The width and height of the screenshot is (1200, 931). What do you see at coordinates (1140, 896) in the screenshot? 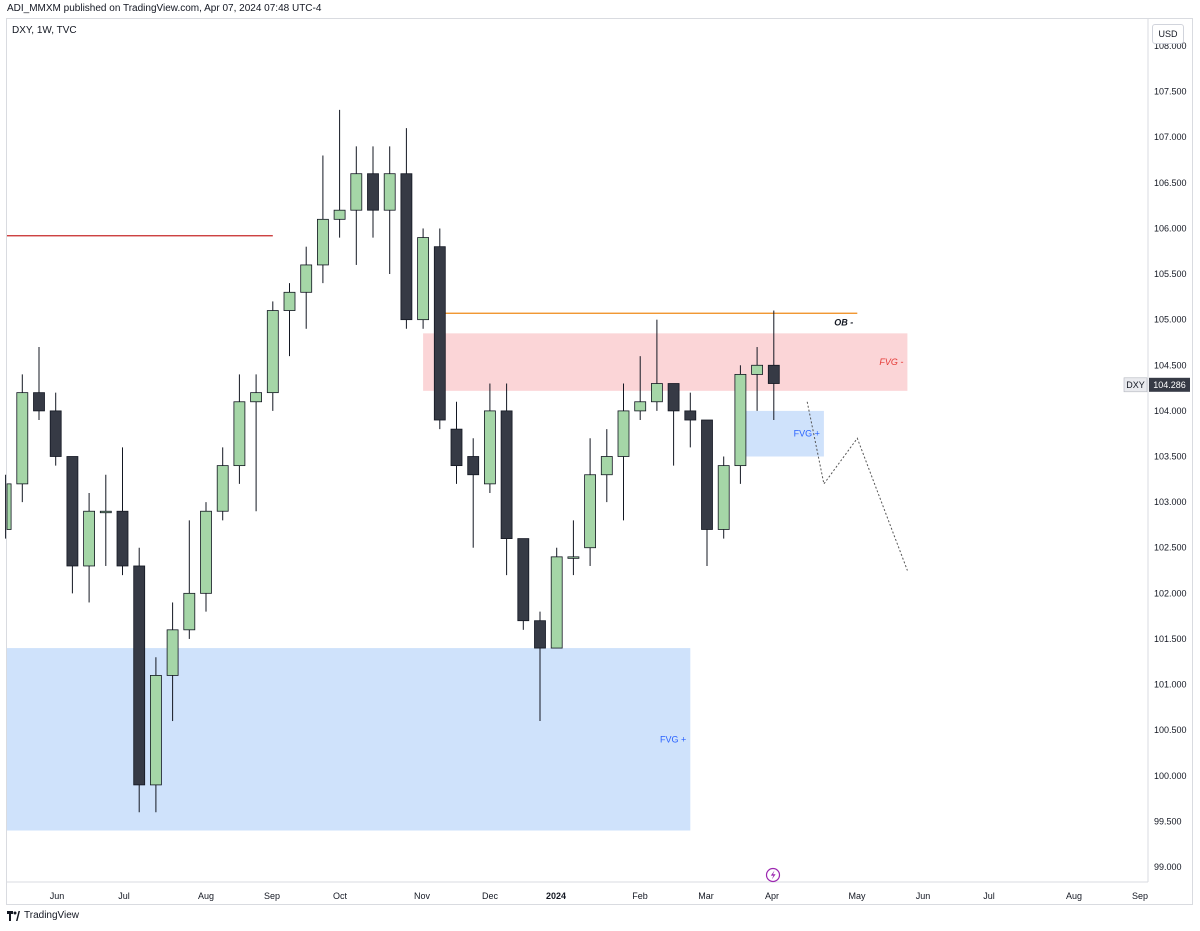
I see `time-tick-15: Sep` at bounding box center [1140, 896].